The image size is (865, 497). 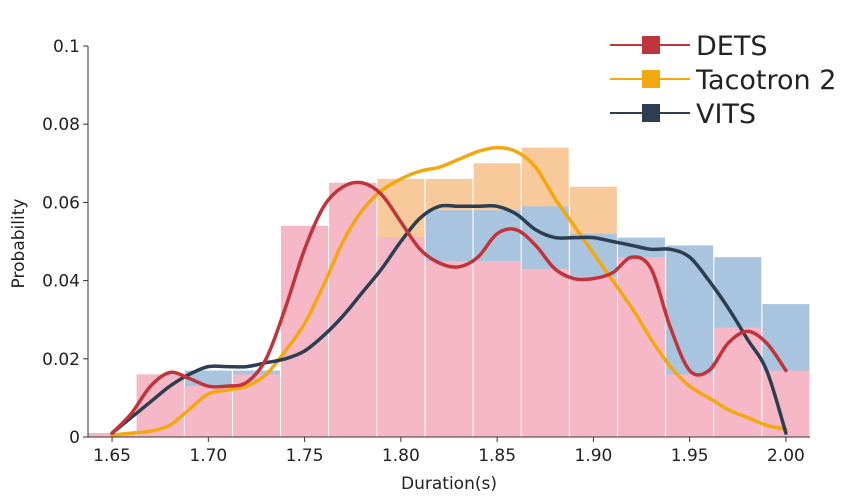 I want to click on legend-marker-vits, so click(x=651, y=113).